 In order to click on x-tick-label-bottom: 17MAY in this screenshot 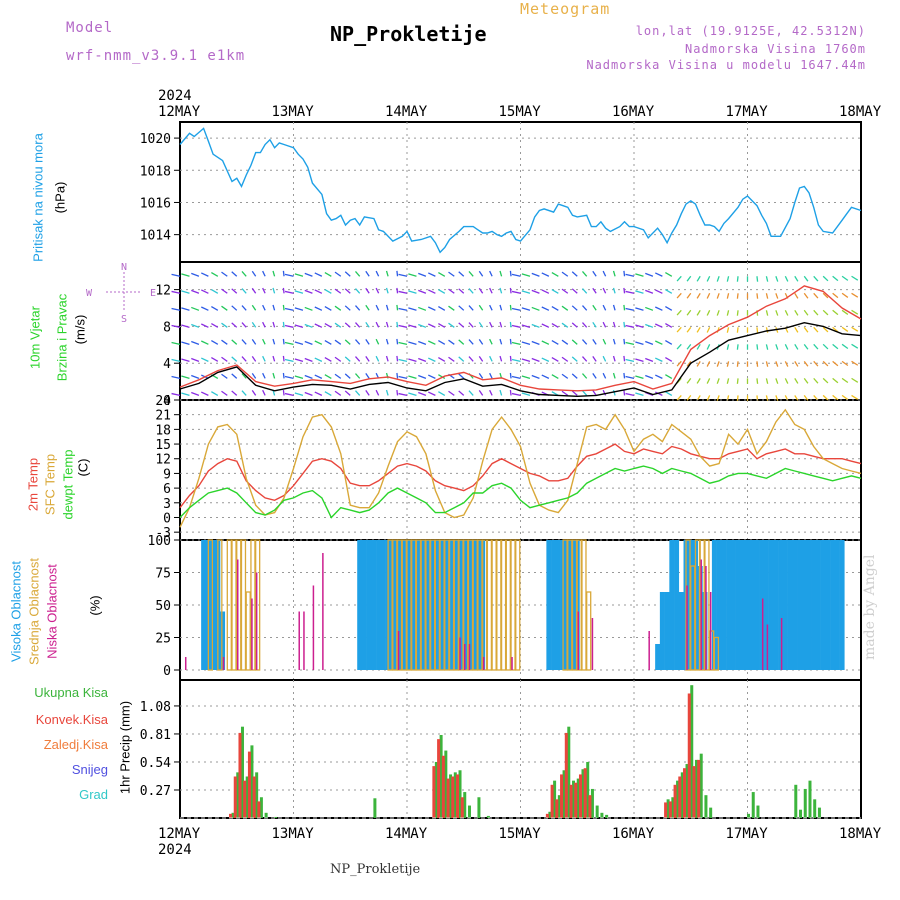, I will do `click(747, 834)`.